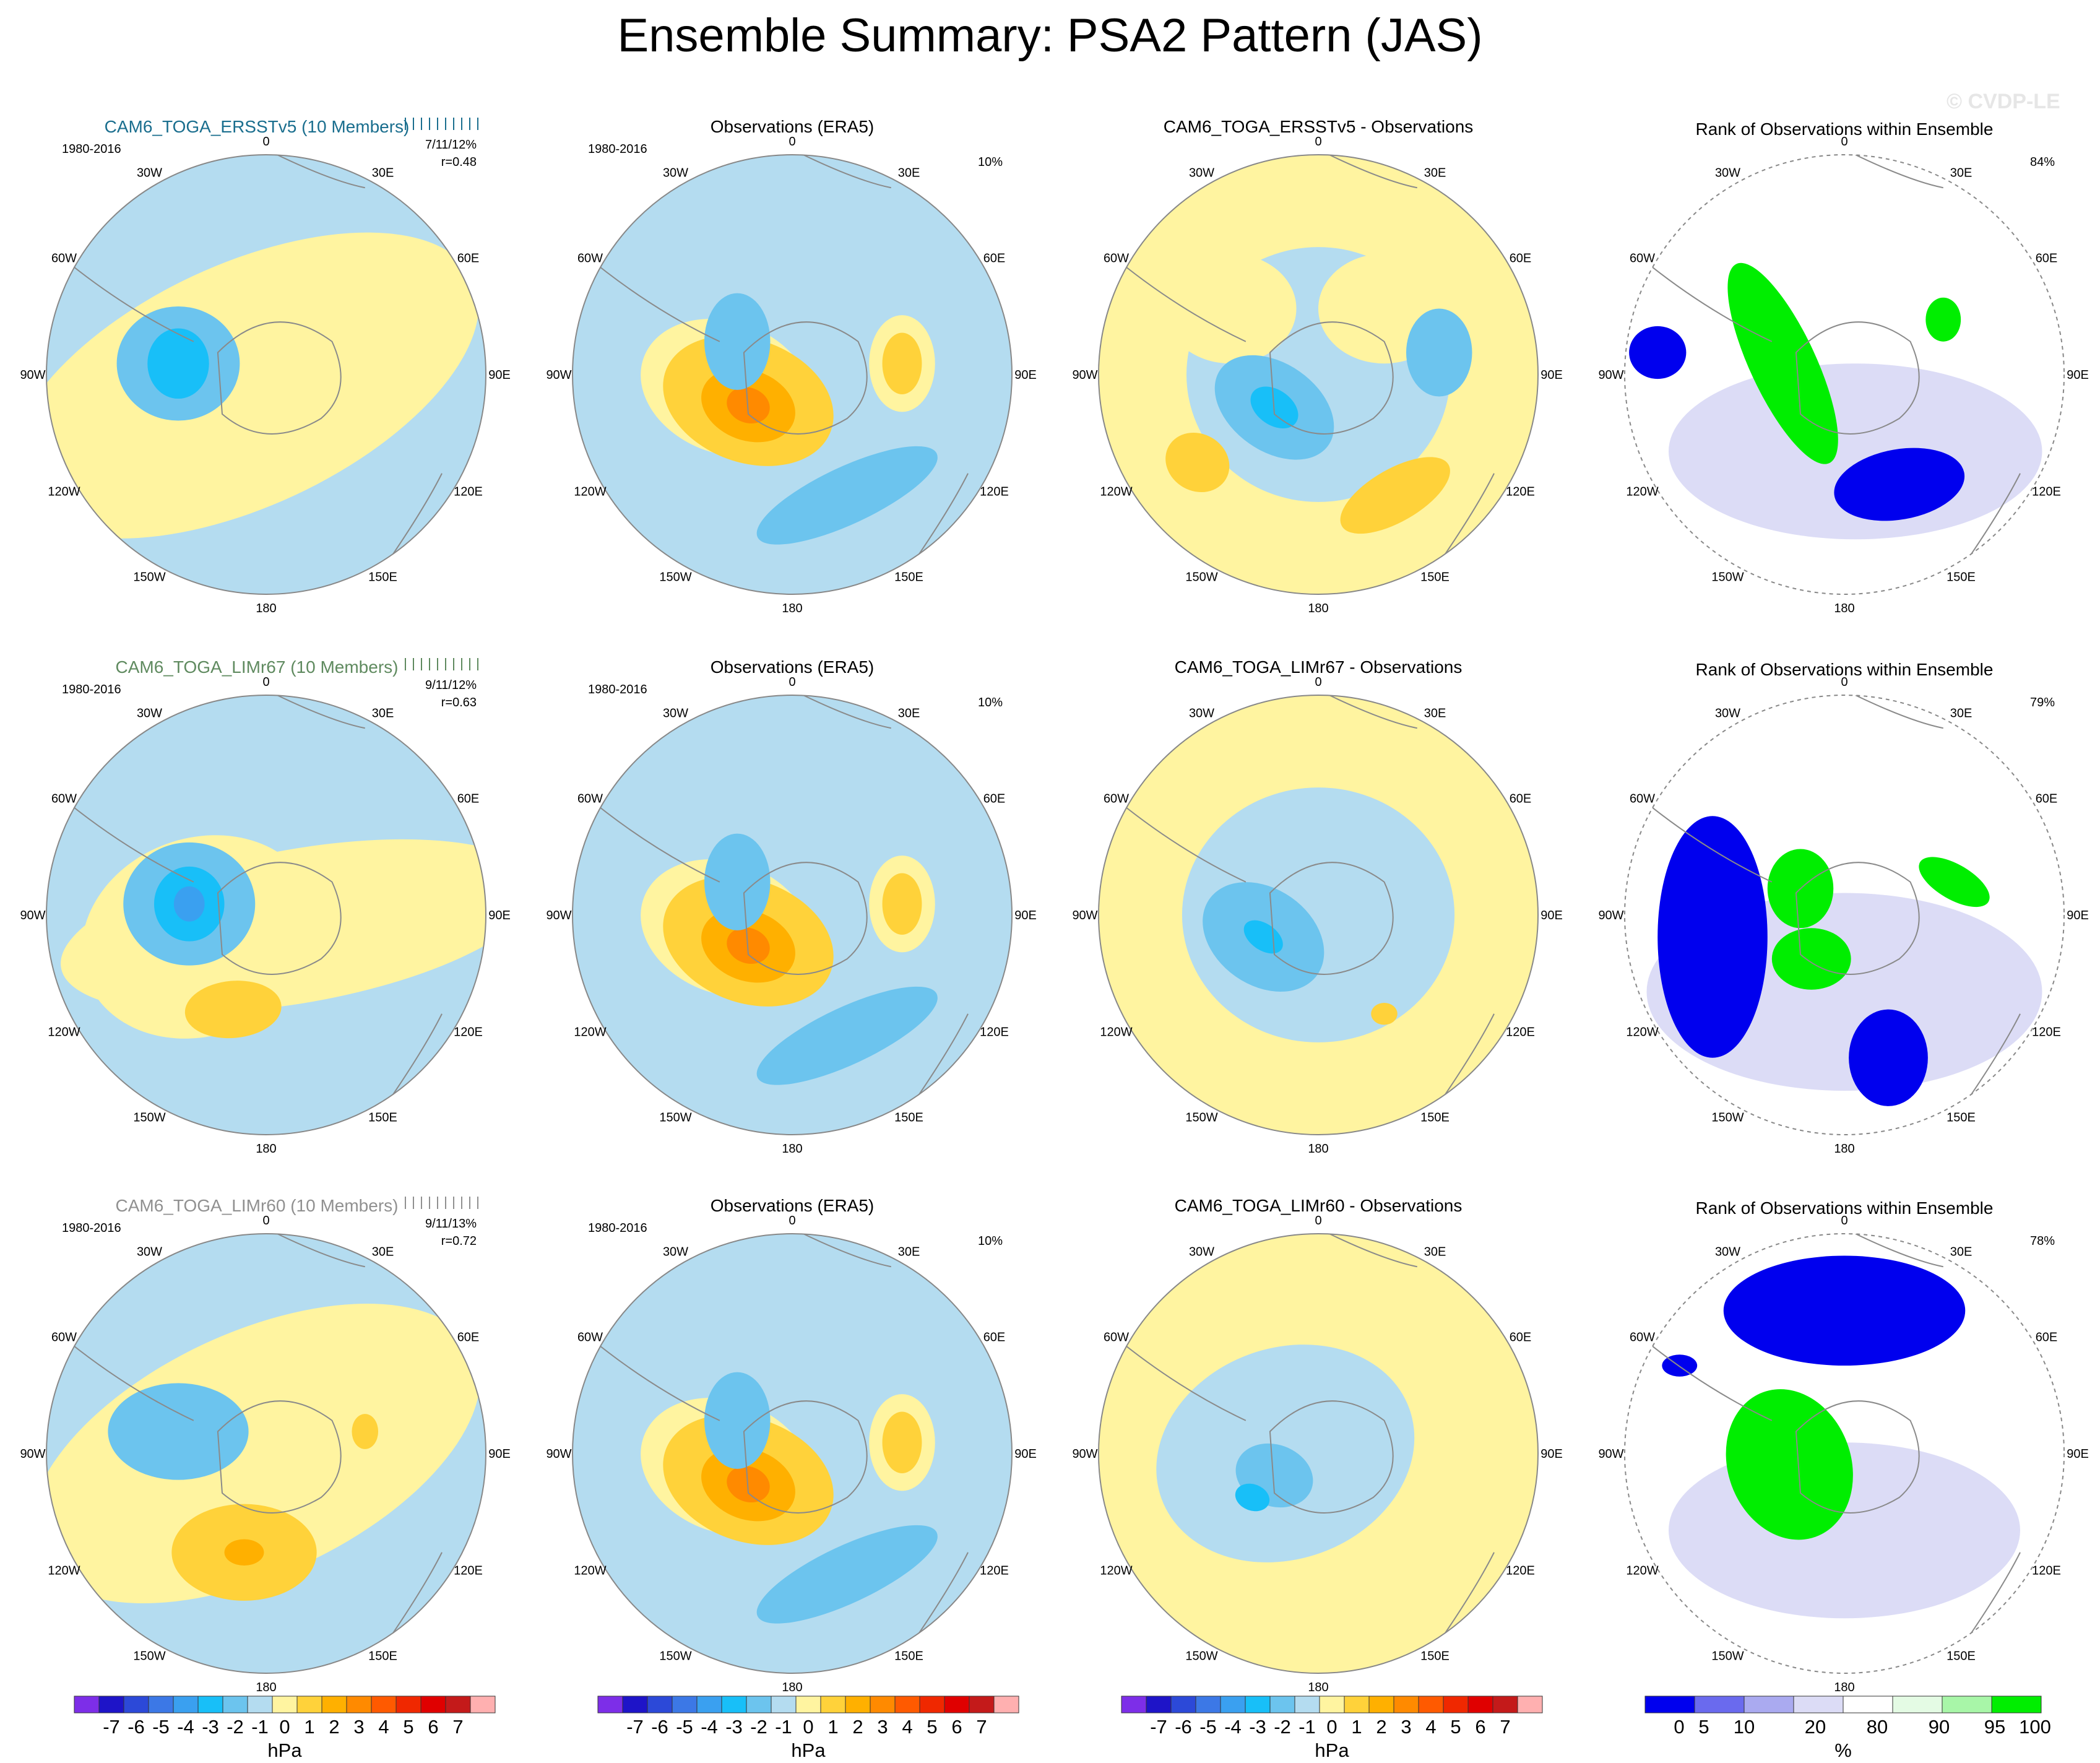 Image resolution: width=2100 pixels, height=1763 pixels. I want to click on colorbar-unit-label: hPa, so click(284, 1750).